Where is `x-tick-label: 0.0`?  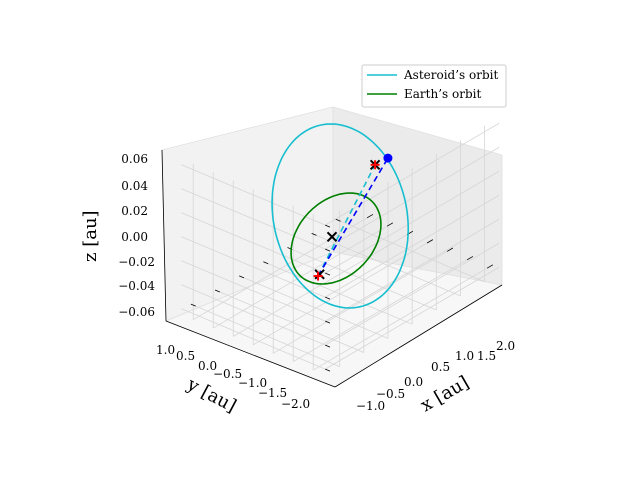
x-tick-label: 0.0 is located at coordinates (413, 382).